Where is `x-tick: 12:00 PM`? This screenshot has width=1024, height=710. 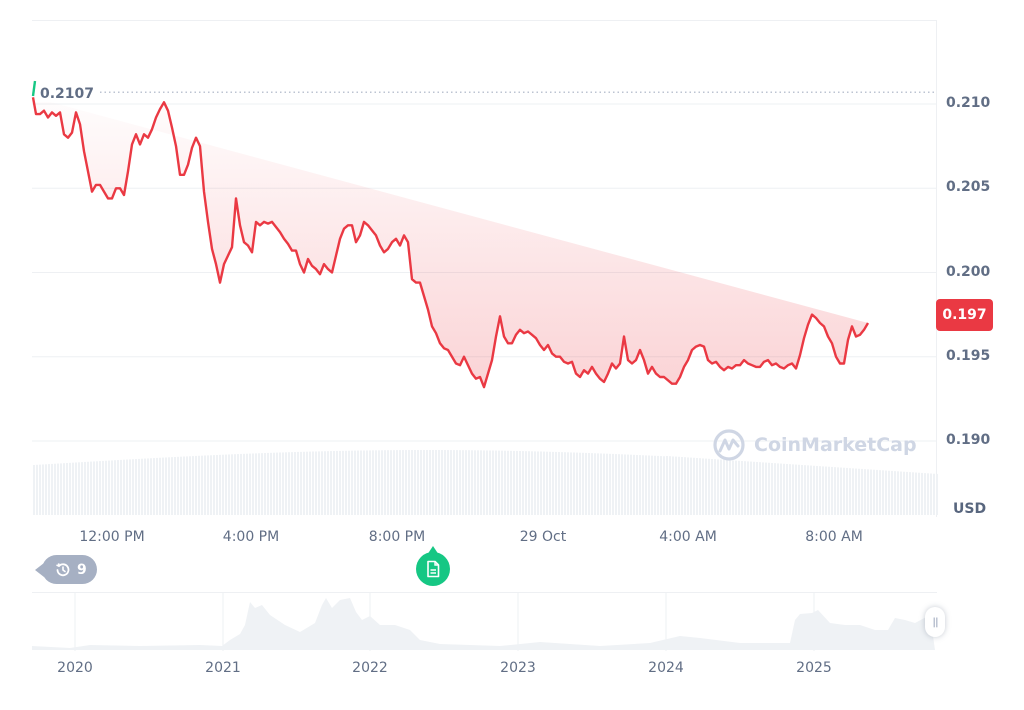
x-tick: 12:00 PM is located at coordinates (112, 537).